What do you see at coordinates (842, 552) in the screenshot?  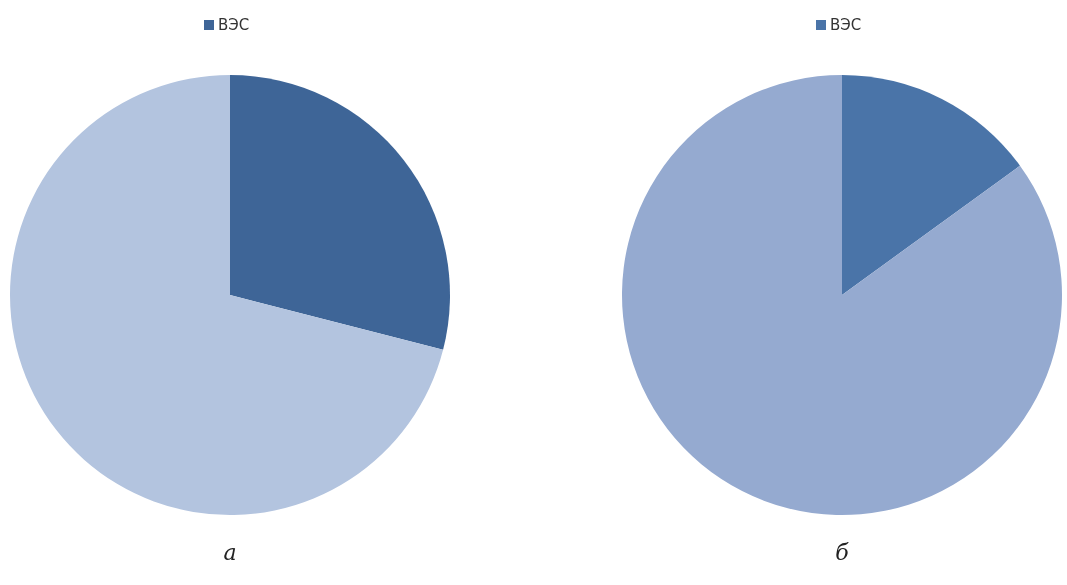 I see `text: б` at bounding box center [842, 552].